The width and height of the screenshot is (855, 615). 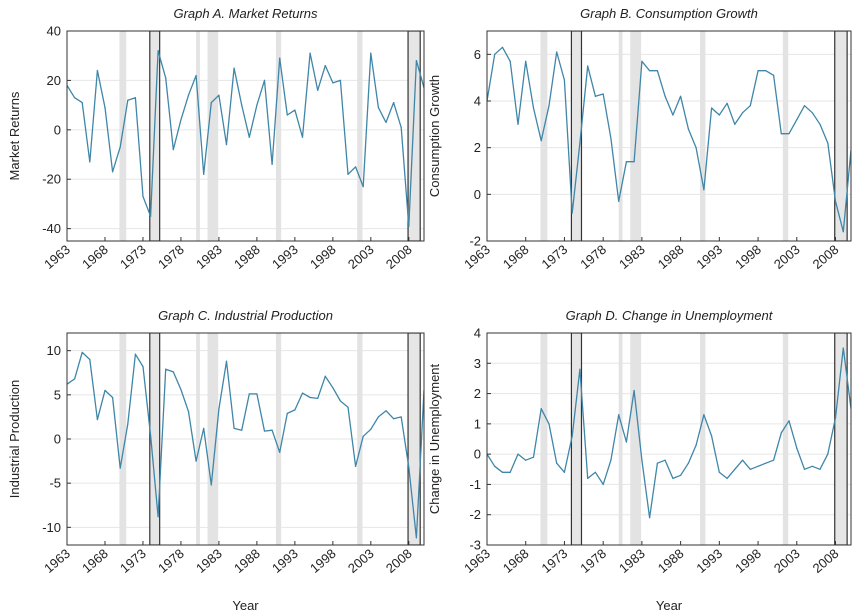 I want to click on y-axis-label: Industrial Production, so click(x=14, y=439).